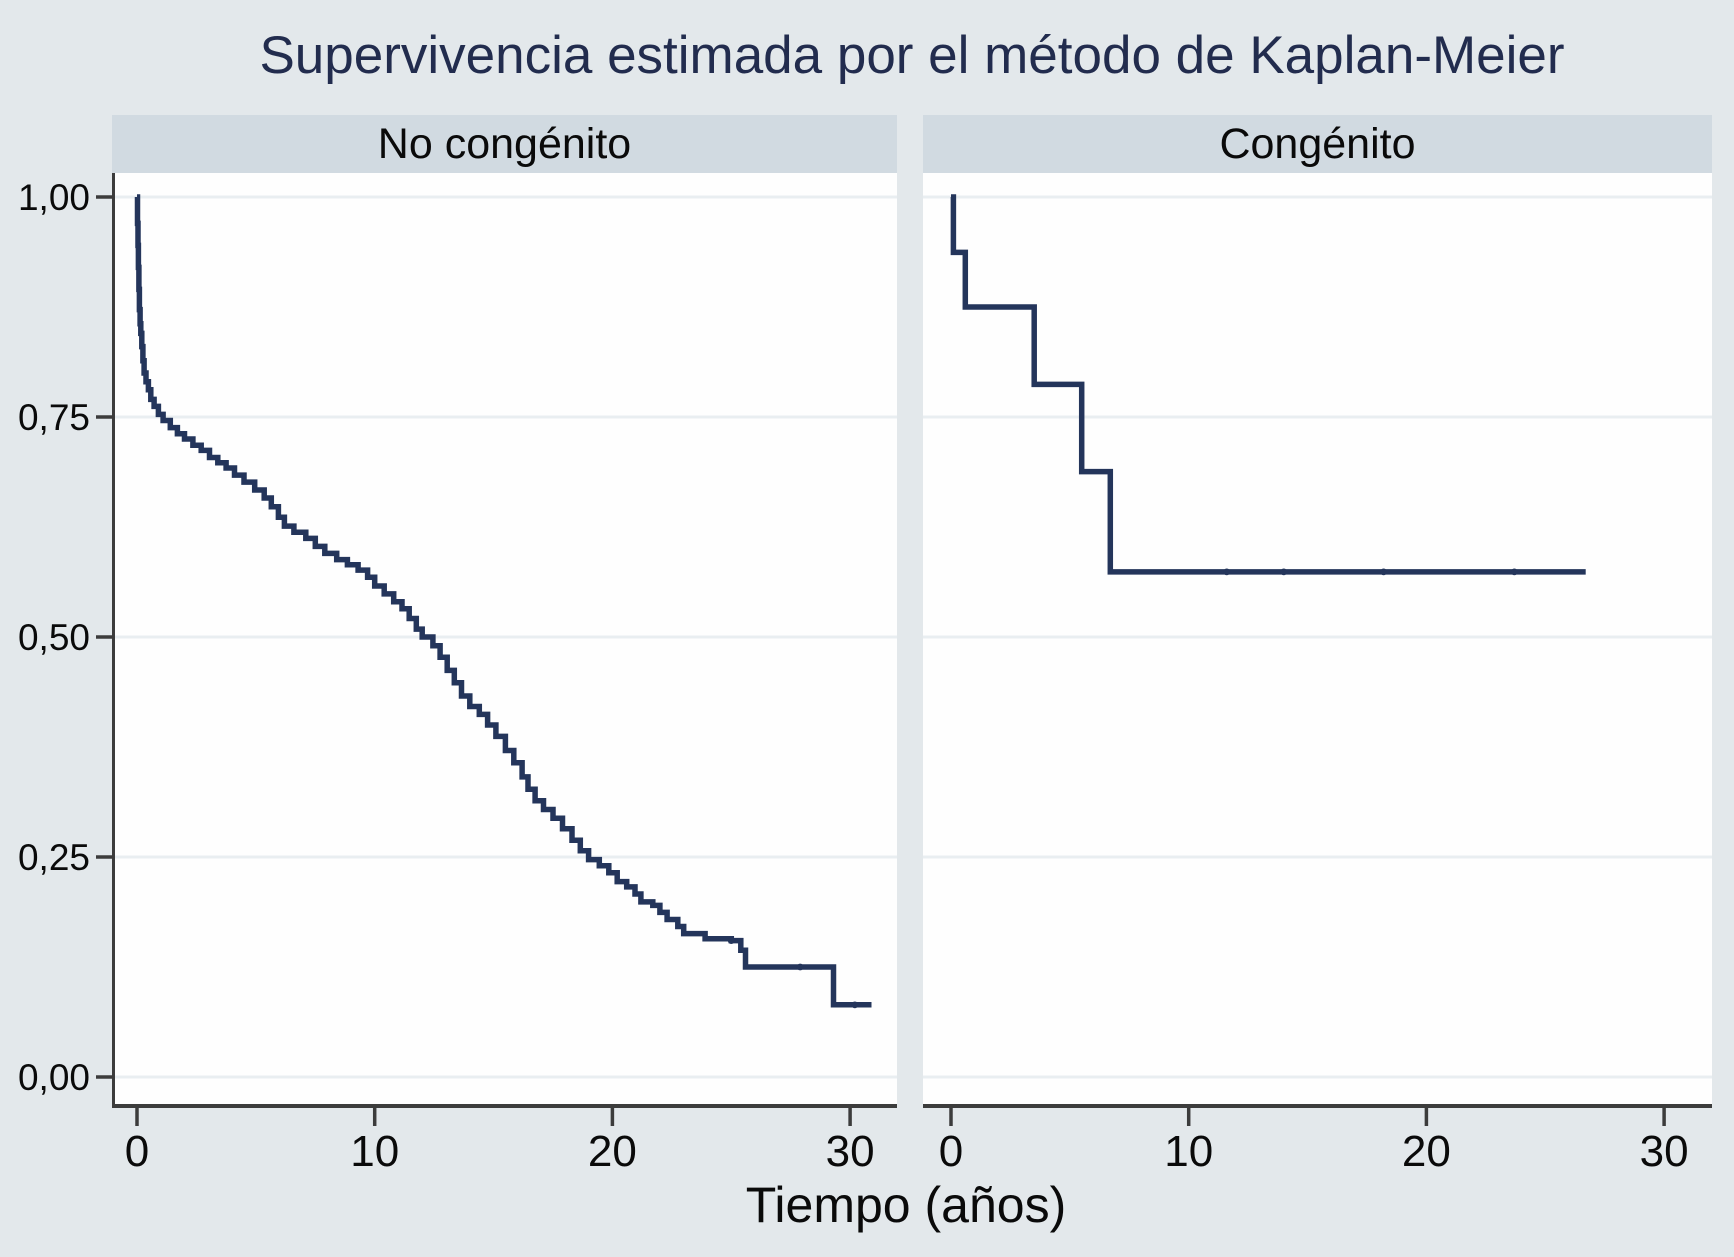  What do you see at coordinates (54, 637) in the screenshot?
I see `y-tick-label: 0,50` at bounding box center [54, 637].